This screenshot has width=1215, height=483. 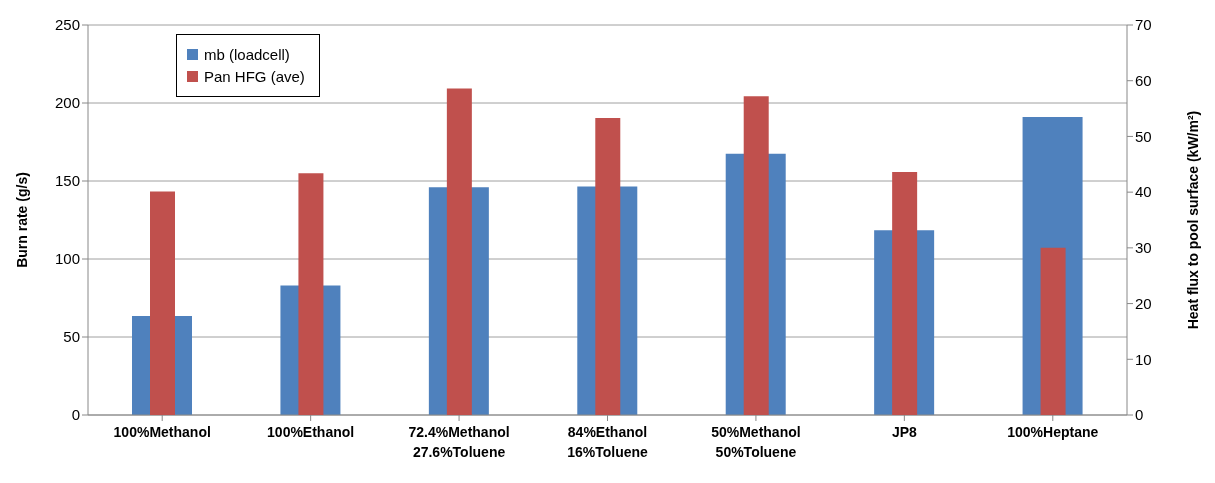 I want to click on y-tick-label: 50, so click(x=71, y=337).